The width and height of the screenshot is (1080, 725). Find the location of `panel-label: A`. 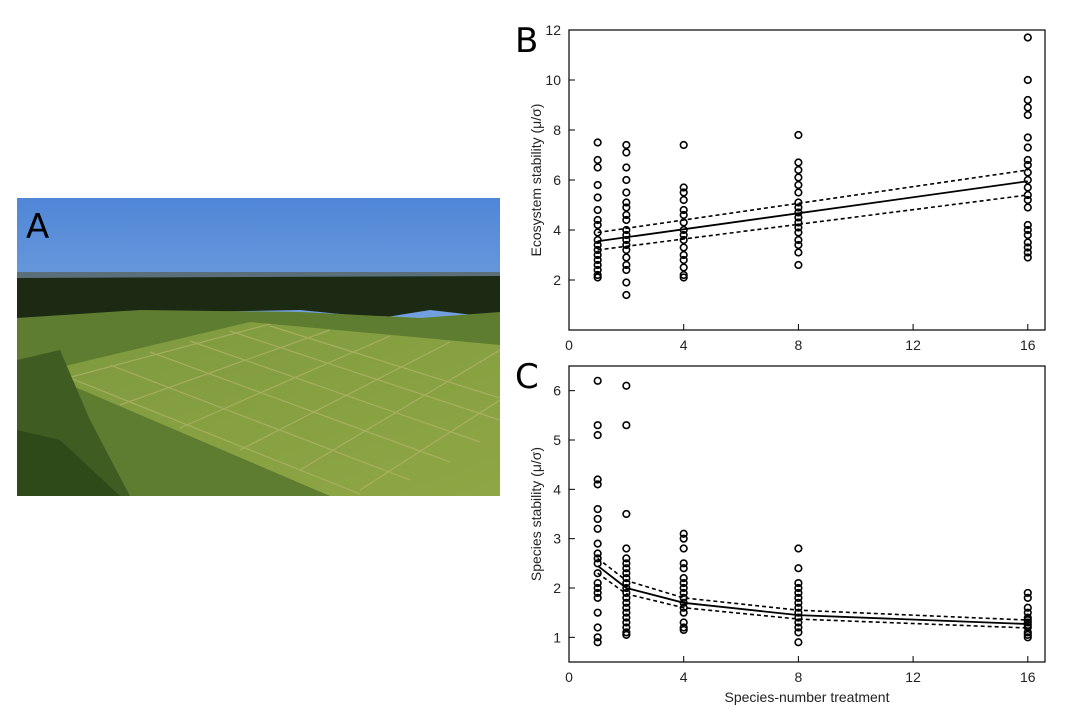

panel-label: A is located at coordinates (37, 227).